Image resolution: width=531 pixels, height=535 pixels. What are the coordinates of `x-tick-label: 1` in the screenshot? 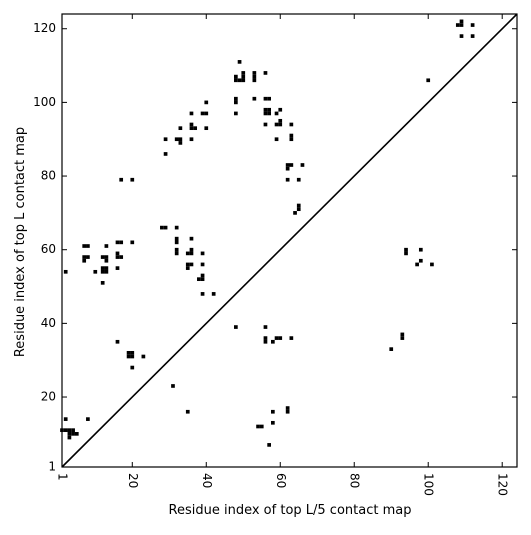 It's located at (63, 477).